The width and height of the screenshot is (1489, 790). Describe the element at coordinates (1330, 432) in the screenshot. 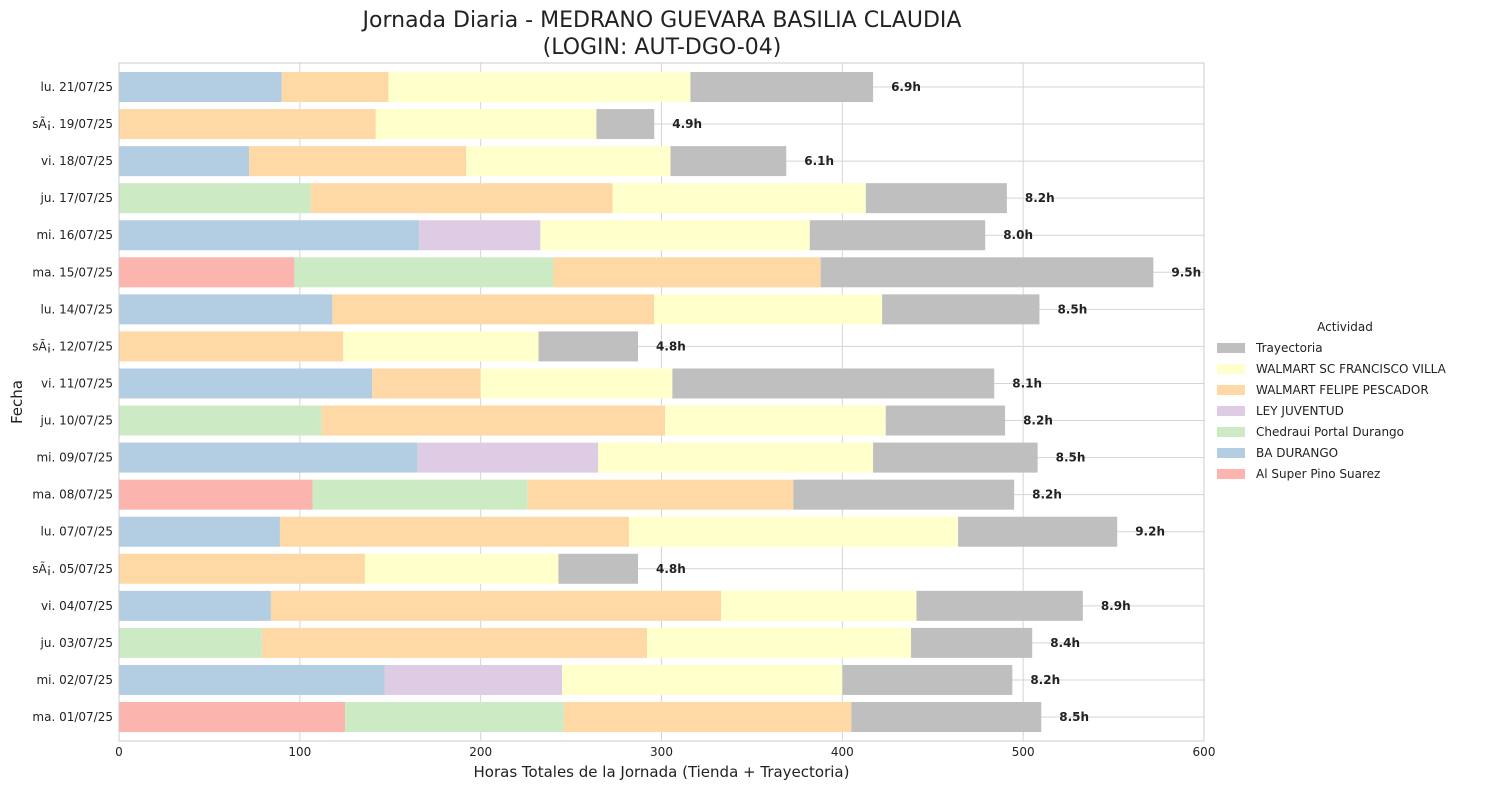

I see `legend-label: Chedraui Portal Durango` at that location.